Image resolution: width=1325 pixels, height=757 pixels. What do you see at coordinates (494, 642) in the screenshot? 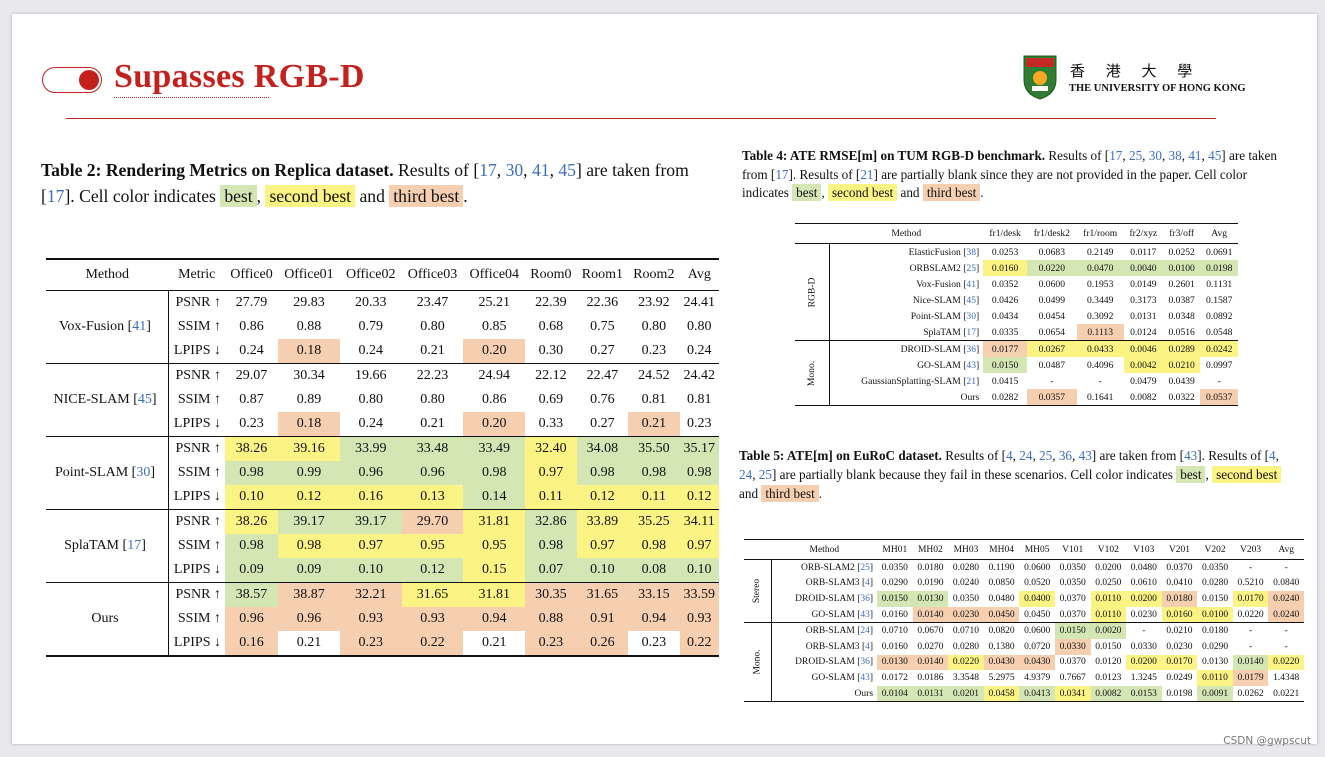
I see `value-cell: 0.21` at bounding box center [494, 642].